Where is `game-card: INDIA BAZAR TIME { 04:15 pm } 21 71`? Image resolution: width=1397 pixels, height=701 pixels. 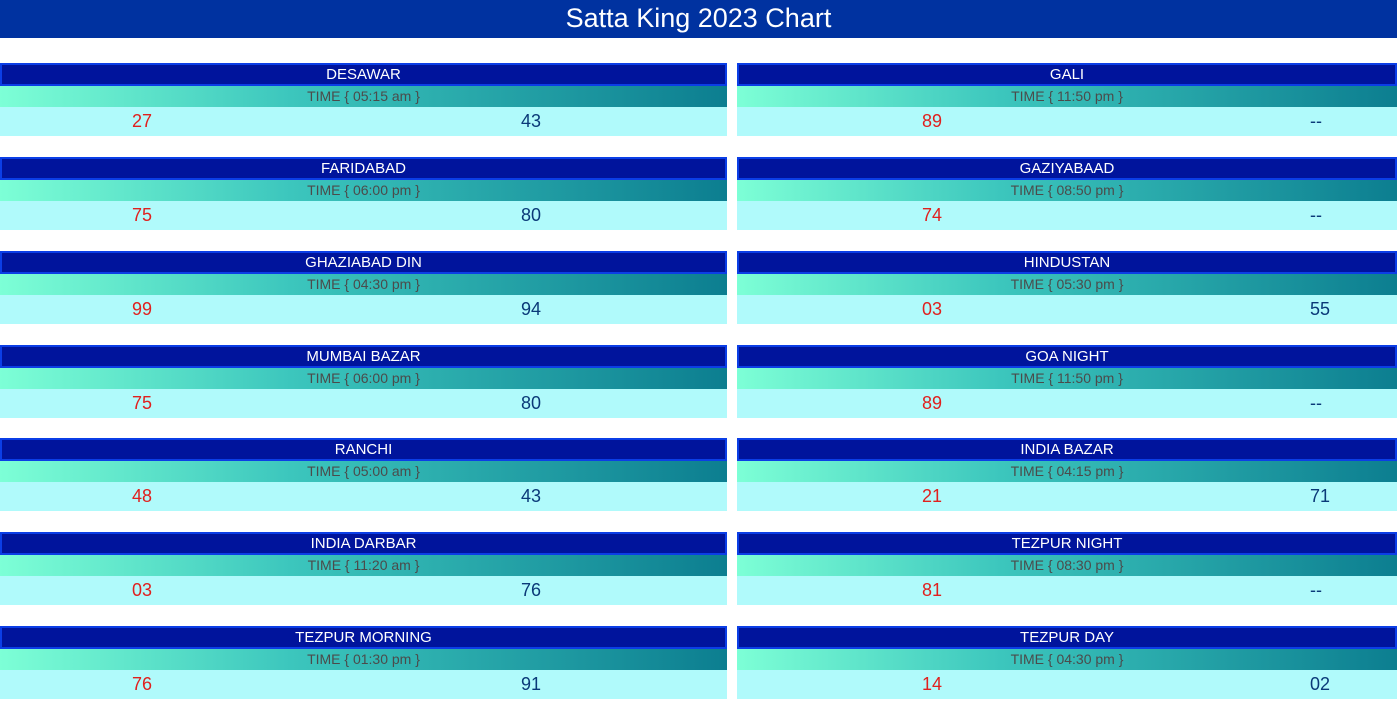 game-card: INDIA BAZAR TIME { 04:15 pm } 21 71 is located at coordinates (1067, 475).